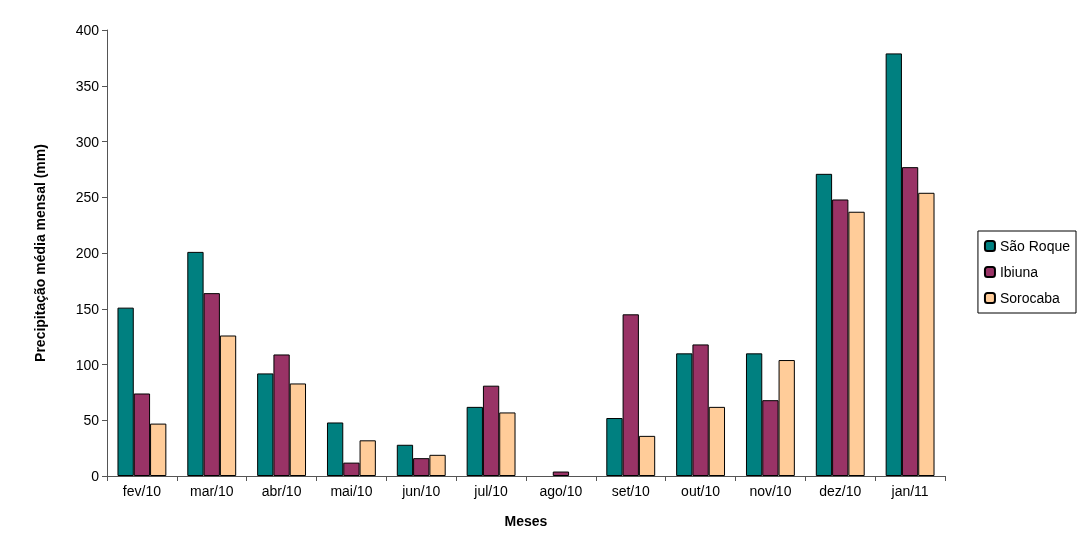 The height and width of the screenshot is (544, 1078). I want to click on legend-label: Sorocaba, so click(1030, 298).